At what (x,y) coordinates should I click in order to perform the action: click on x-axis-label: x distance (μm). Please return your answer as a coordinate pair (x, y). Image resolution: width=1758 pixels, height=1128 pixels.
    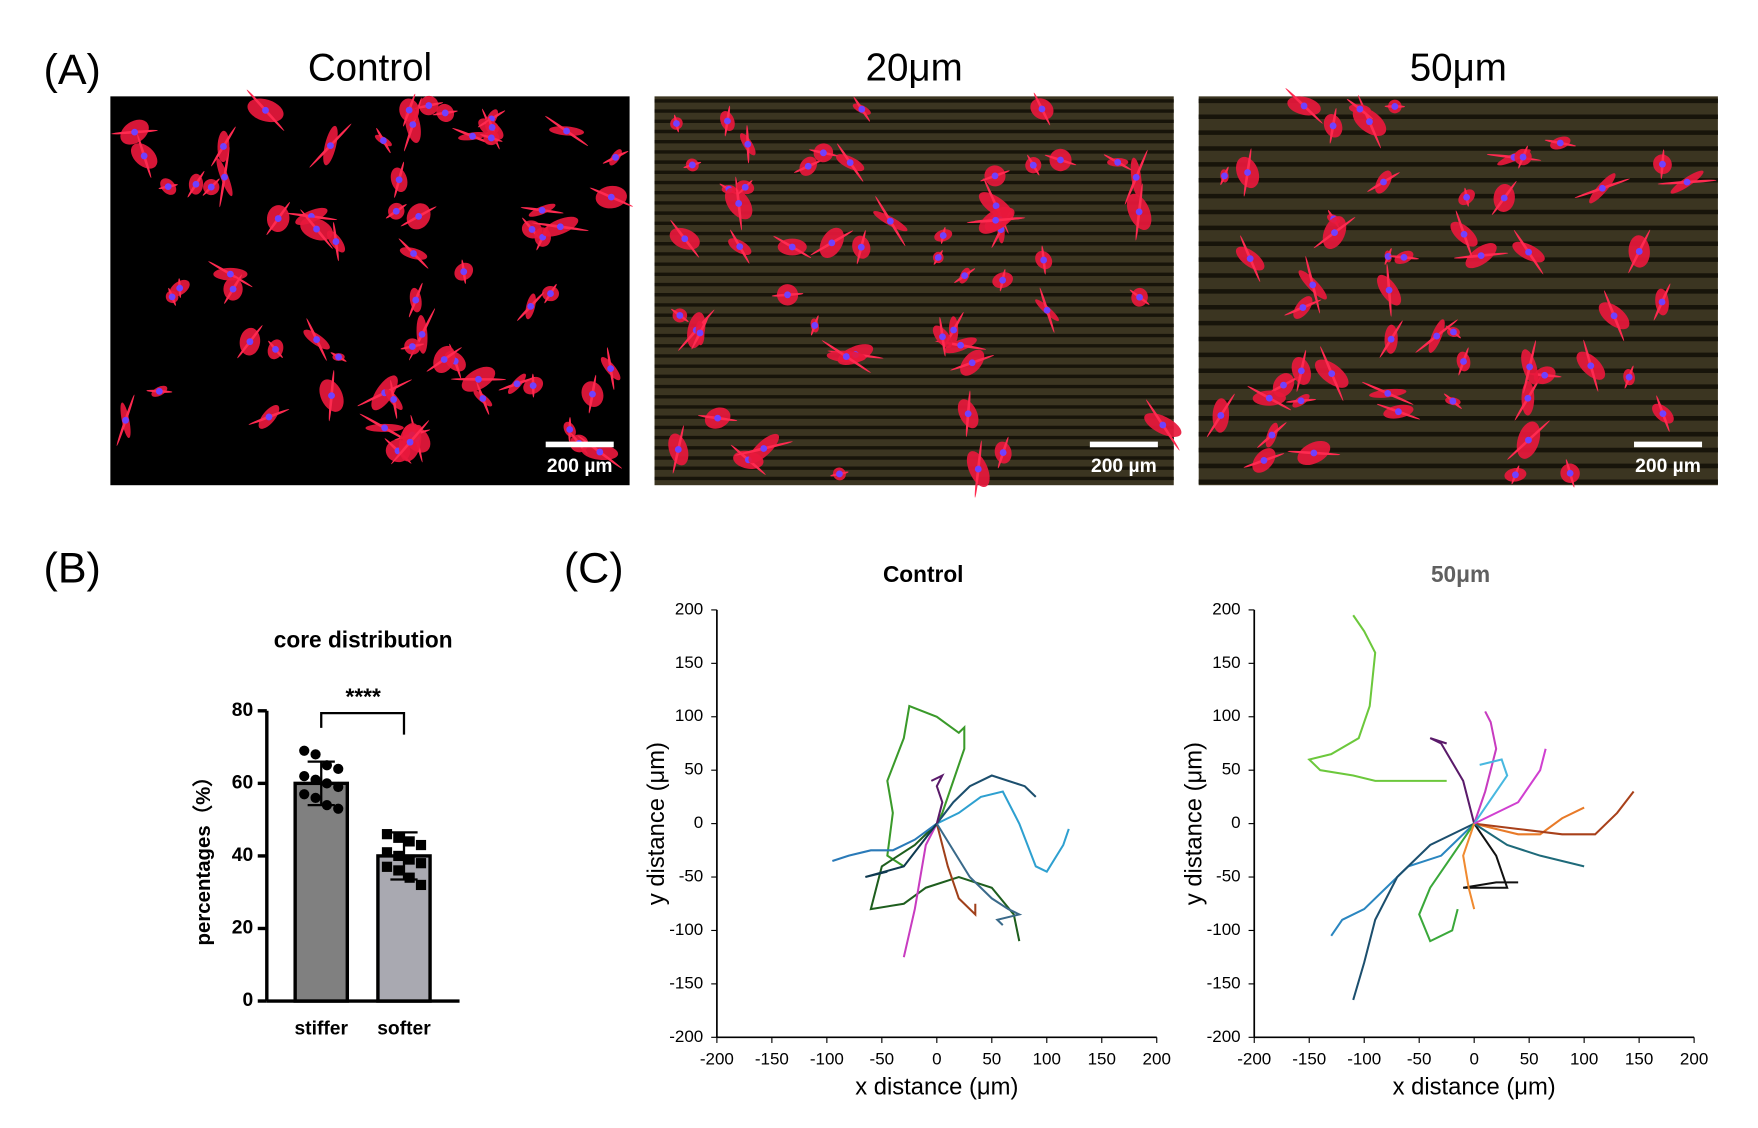
    Looking at the image, I should click on (1474, 1087).